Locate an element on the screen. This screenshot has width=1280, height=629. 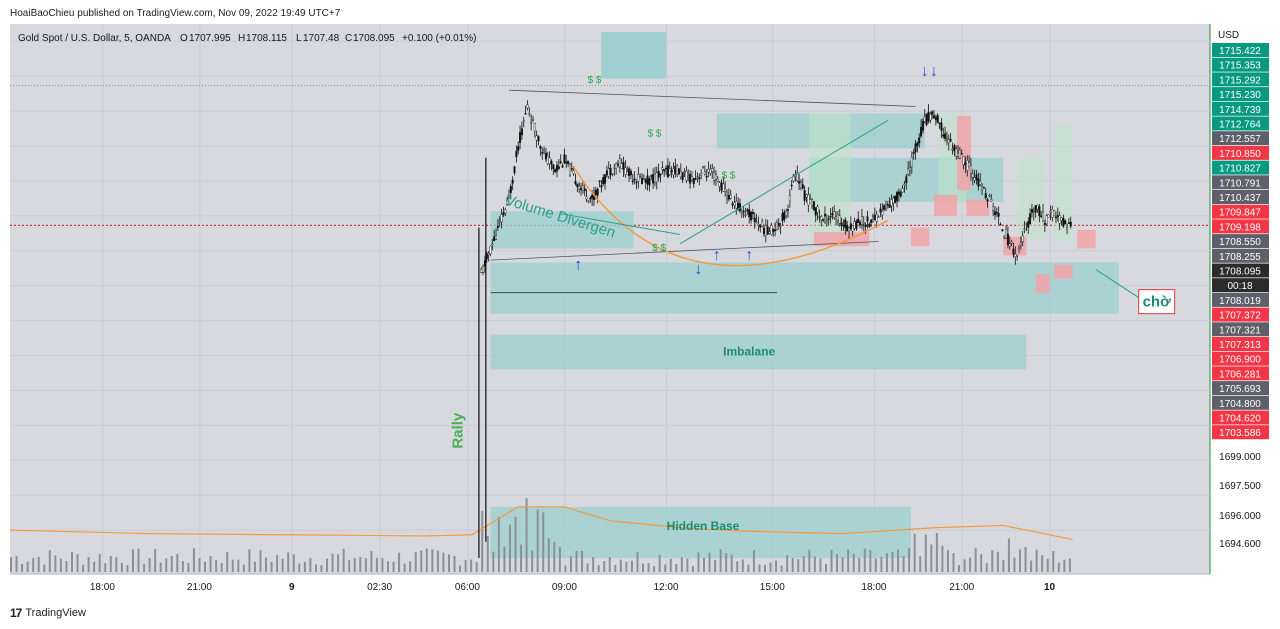
rally-path-line is located at coordinates (784, 182).